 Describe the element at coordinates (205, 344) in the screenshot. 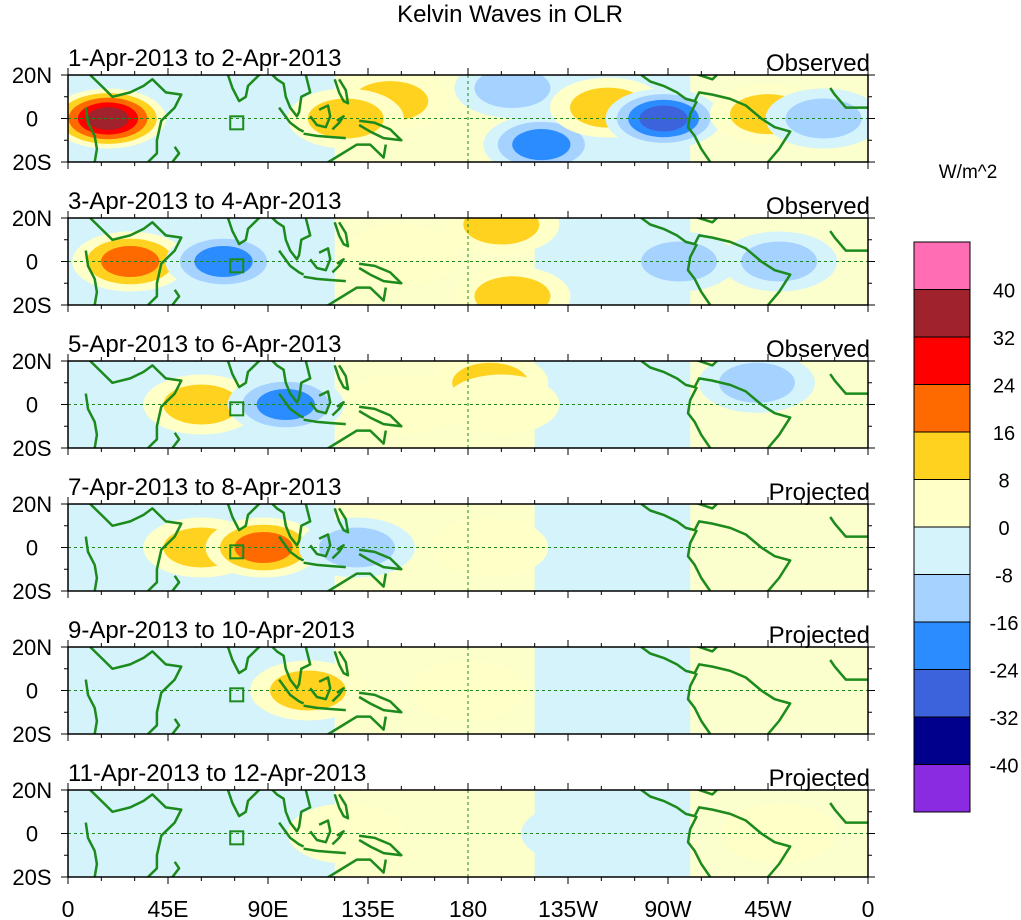

I see `panel-date-range: 5-Apr-2013 to 6-Apr-2013` at that location.